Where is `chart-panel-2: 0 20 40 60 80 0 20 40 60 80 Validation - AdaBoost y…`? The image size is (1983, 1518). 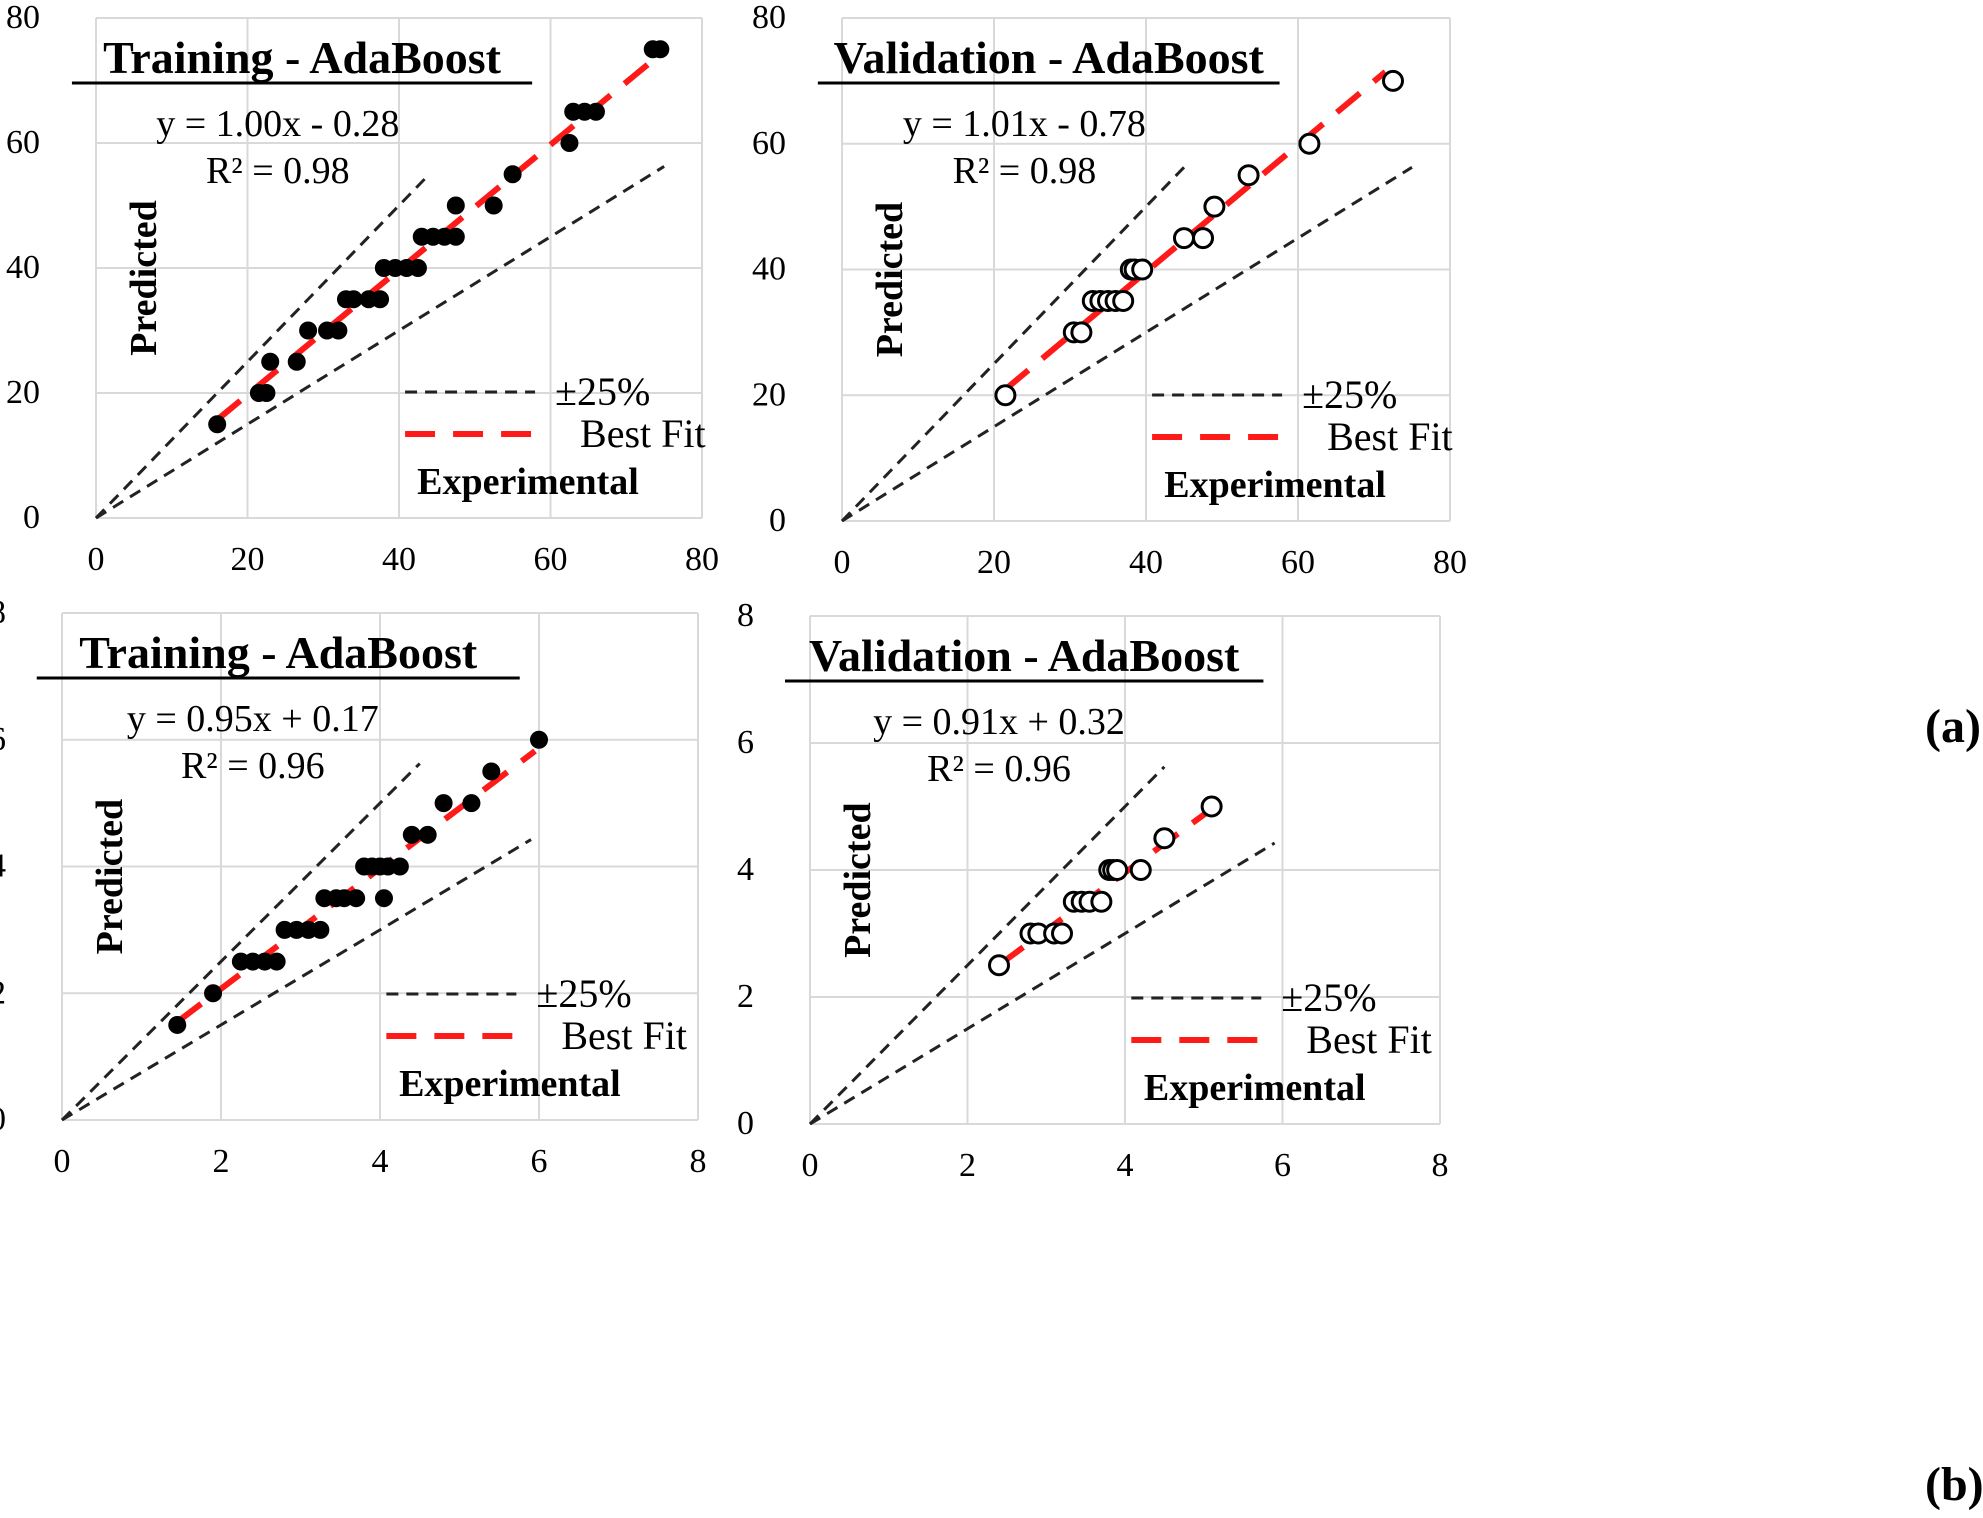 chart-panel-2: 0 20 40 60 80 0 20 40 60 80 Validation - AdaBoost y… is located at coordinates (1109, 290).